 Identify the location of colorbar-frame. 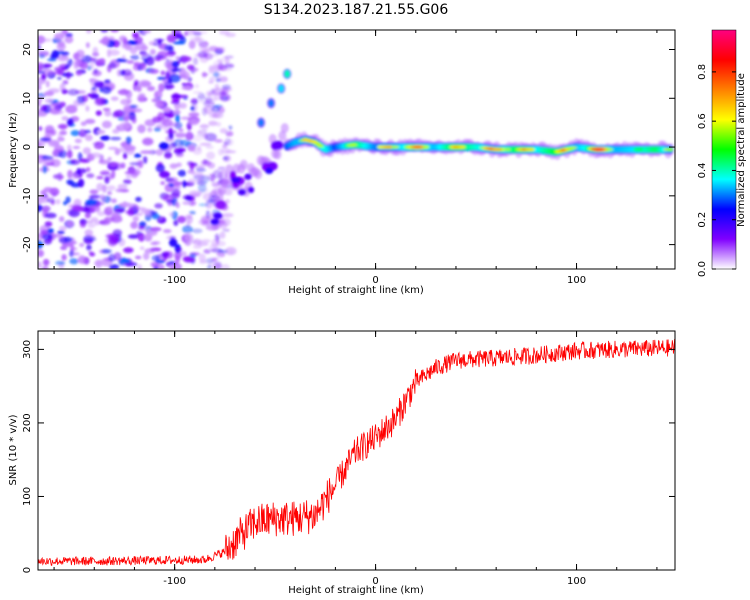
(724, 149).